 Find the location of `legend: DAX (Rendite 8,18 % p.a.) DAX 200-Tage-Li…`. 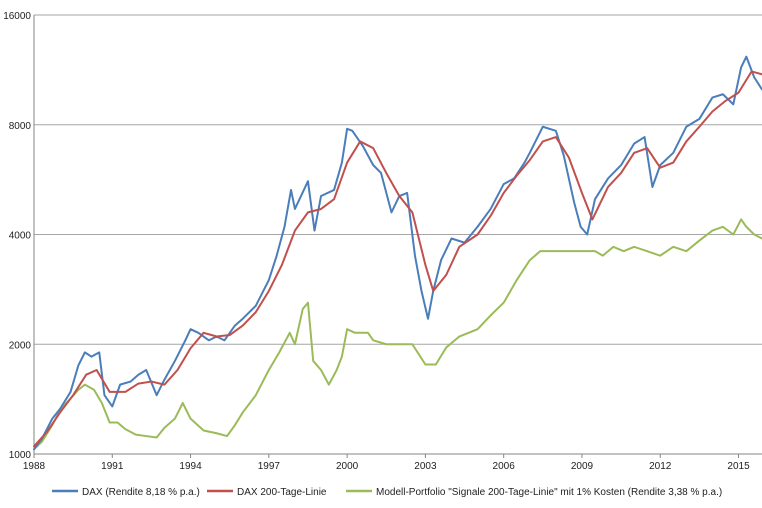

legend: DAX (Rendite 8,18 % p.a.) DAX 200-Tage-Li… is located at coordinates (387, 492).